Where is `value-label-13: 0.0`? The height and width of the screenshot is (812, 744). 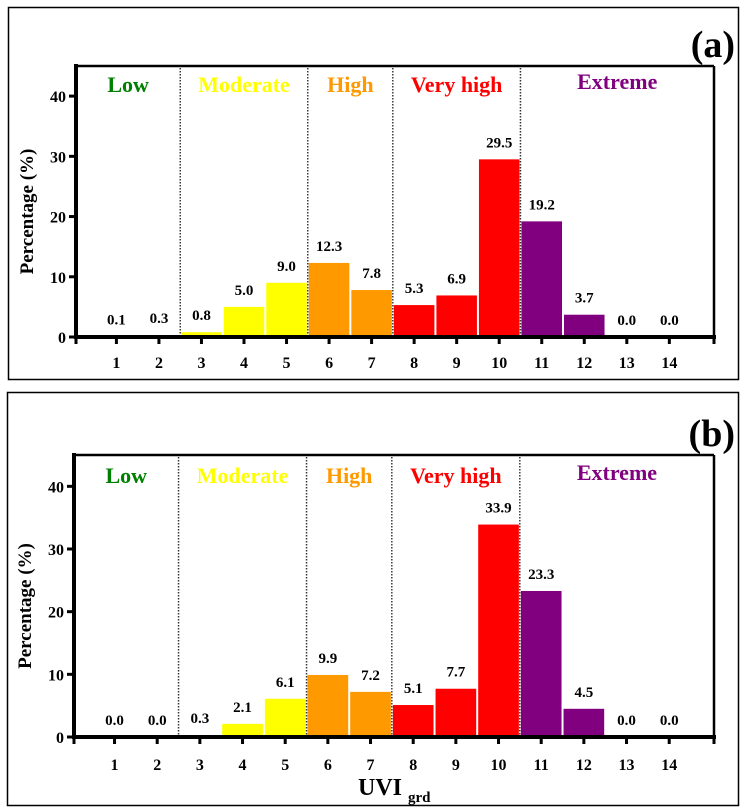 value-label-13: 0.0 is located at coordinates (626, 721).